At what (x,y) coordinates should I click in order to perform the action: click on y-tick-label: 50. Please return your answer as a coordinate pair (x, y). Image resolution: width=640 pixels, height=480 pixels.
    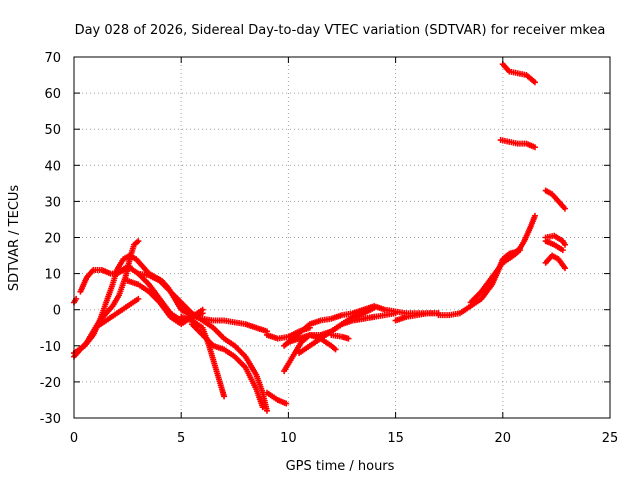
    Looking at the image, I should click on (52, 130).